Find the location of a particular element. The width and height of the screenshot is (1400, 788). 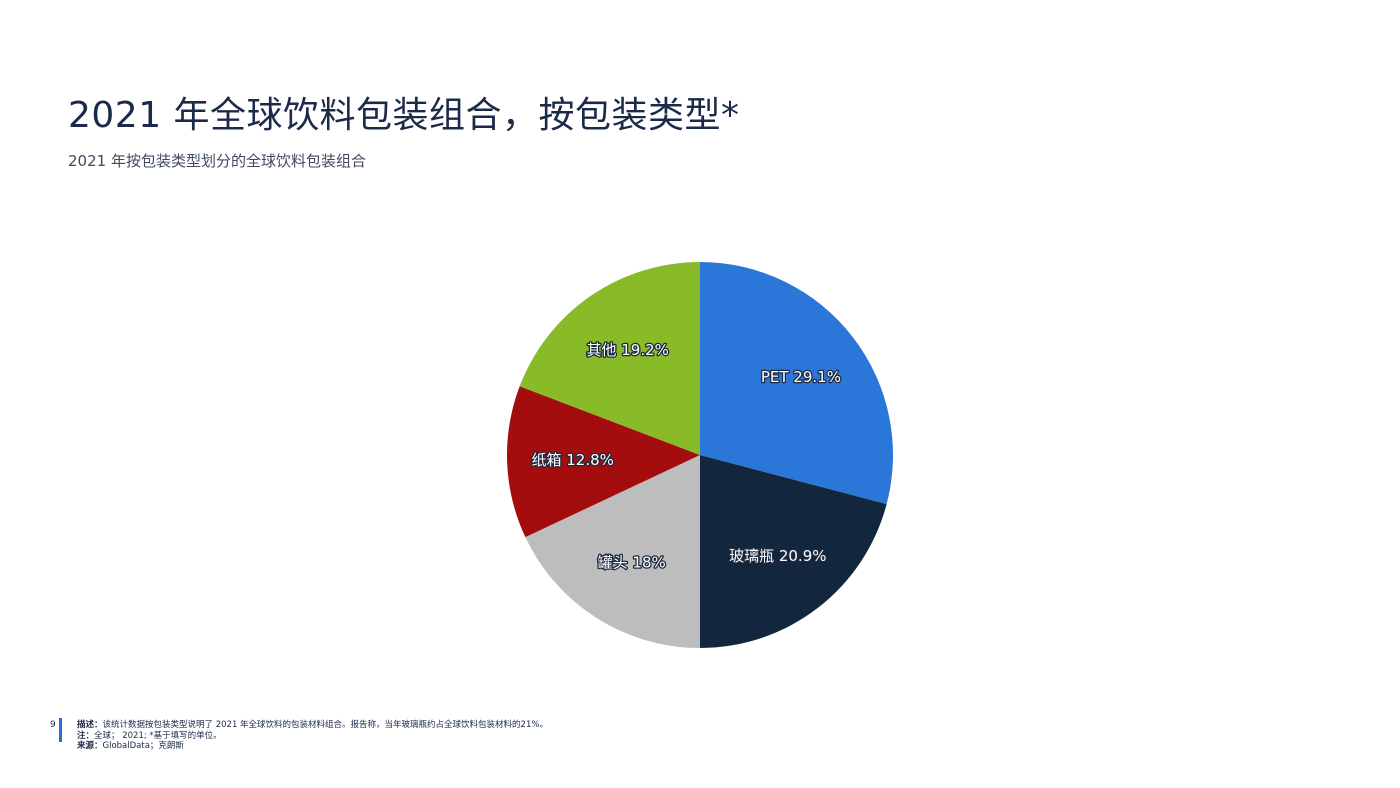

source-line: 来源：GlobalData；克朗斯 is located at coordinates (312, 746).